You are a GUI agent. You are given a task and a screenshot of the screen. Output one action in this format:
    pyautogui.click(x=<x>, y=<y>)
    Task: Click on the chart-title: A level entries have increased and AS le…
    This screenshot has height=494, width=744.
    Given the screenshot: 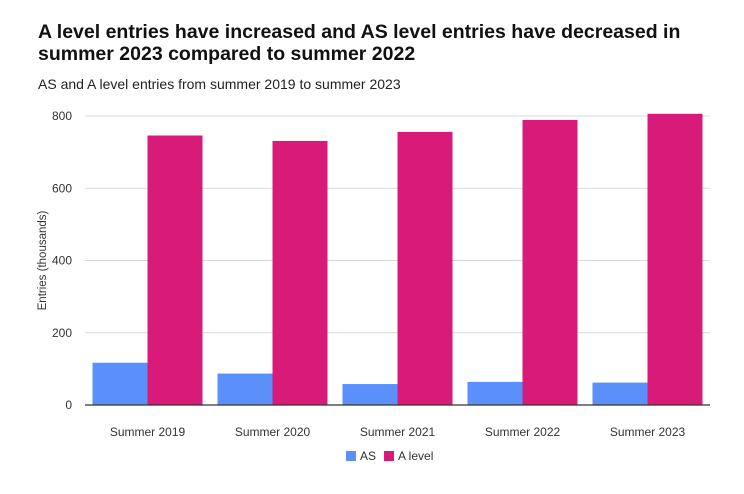 What is the action you would take?
    pyautogui.click(x=359, y=43)
    